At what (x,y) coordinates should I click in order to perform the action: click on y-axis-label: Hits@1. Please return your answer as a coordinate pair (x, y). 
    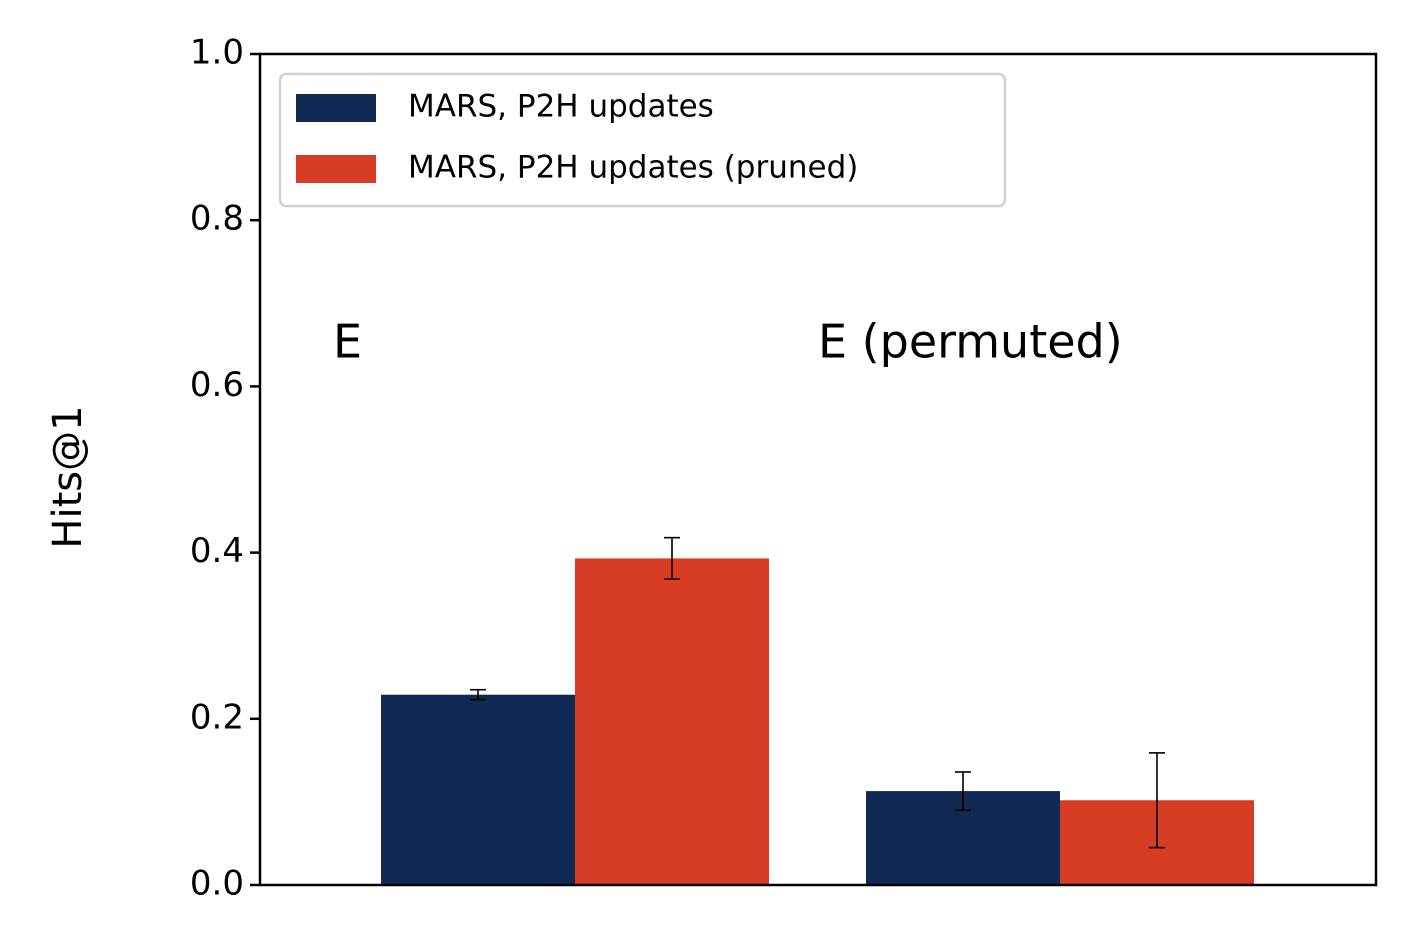
    Looking at the image, I should click on (68, 476).